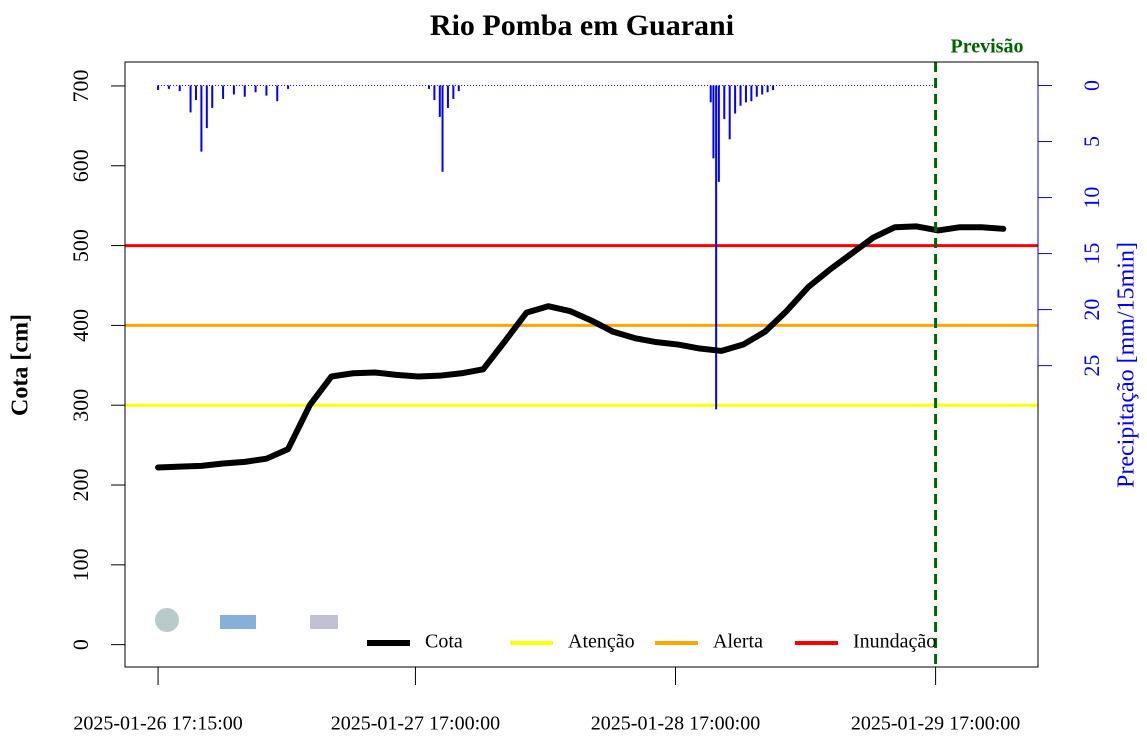  Describe the element at coordinates (1091, 198) in the screenshot. I see `y2-tick-label: 10` at that location.